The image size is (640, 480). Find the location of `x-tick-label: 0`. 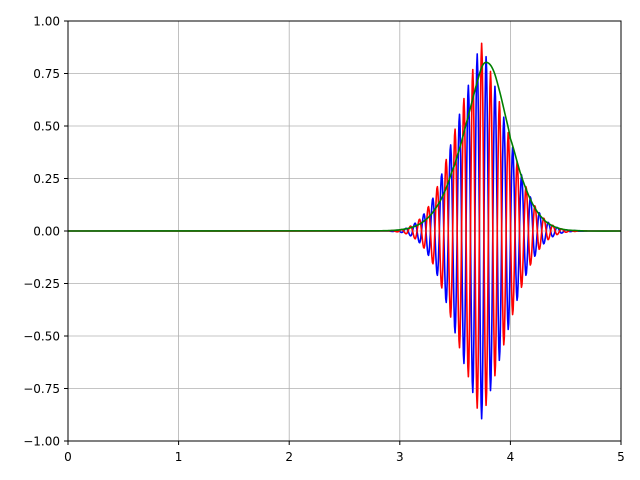

x-tick-label: 0 is located at coordinates (68, 457).